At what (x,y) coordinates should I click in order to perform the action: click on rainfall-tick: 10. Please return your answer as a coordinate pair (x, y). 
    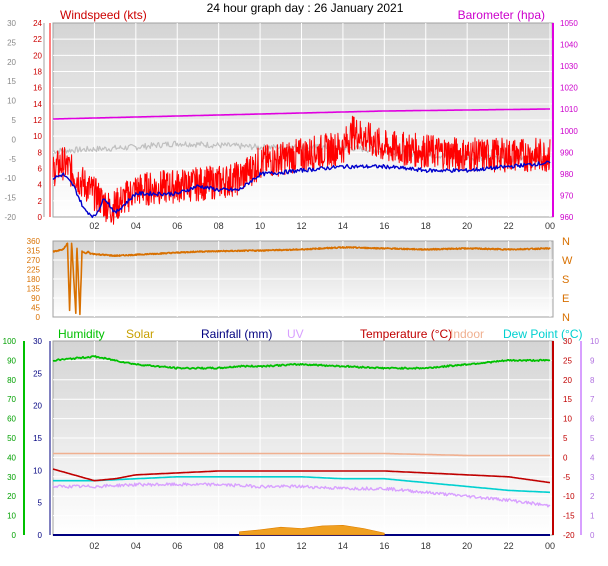
    Looking at the image, I should click on (37, 470).